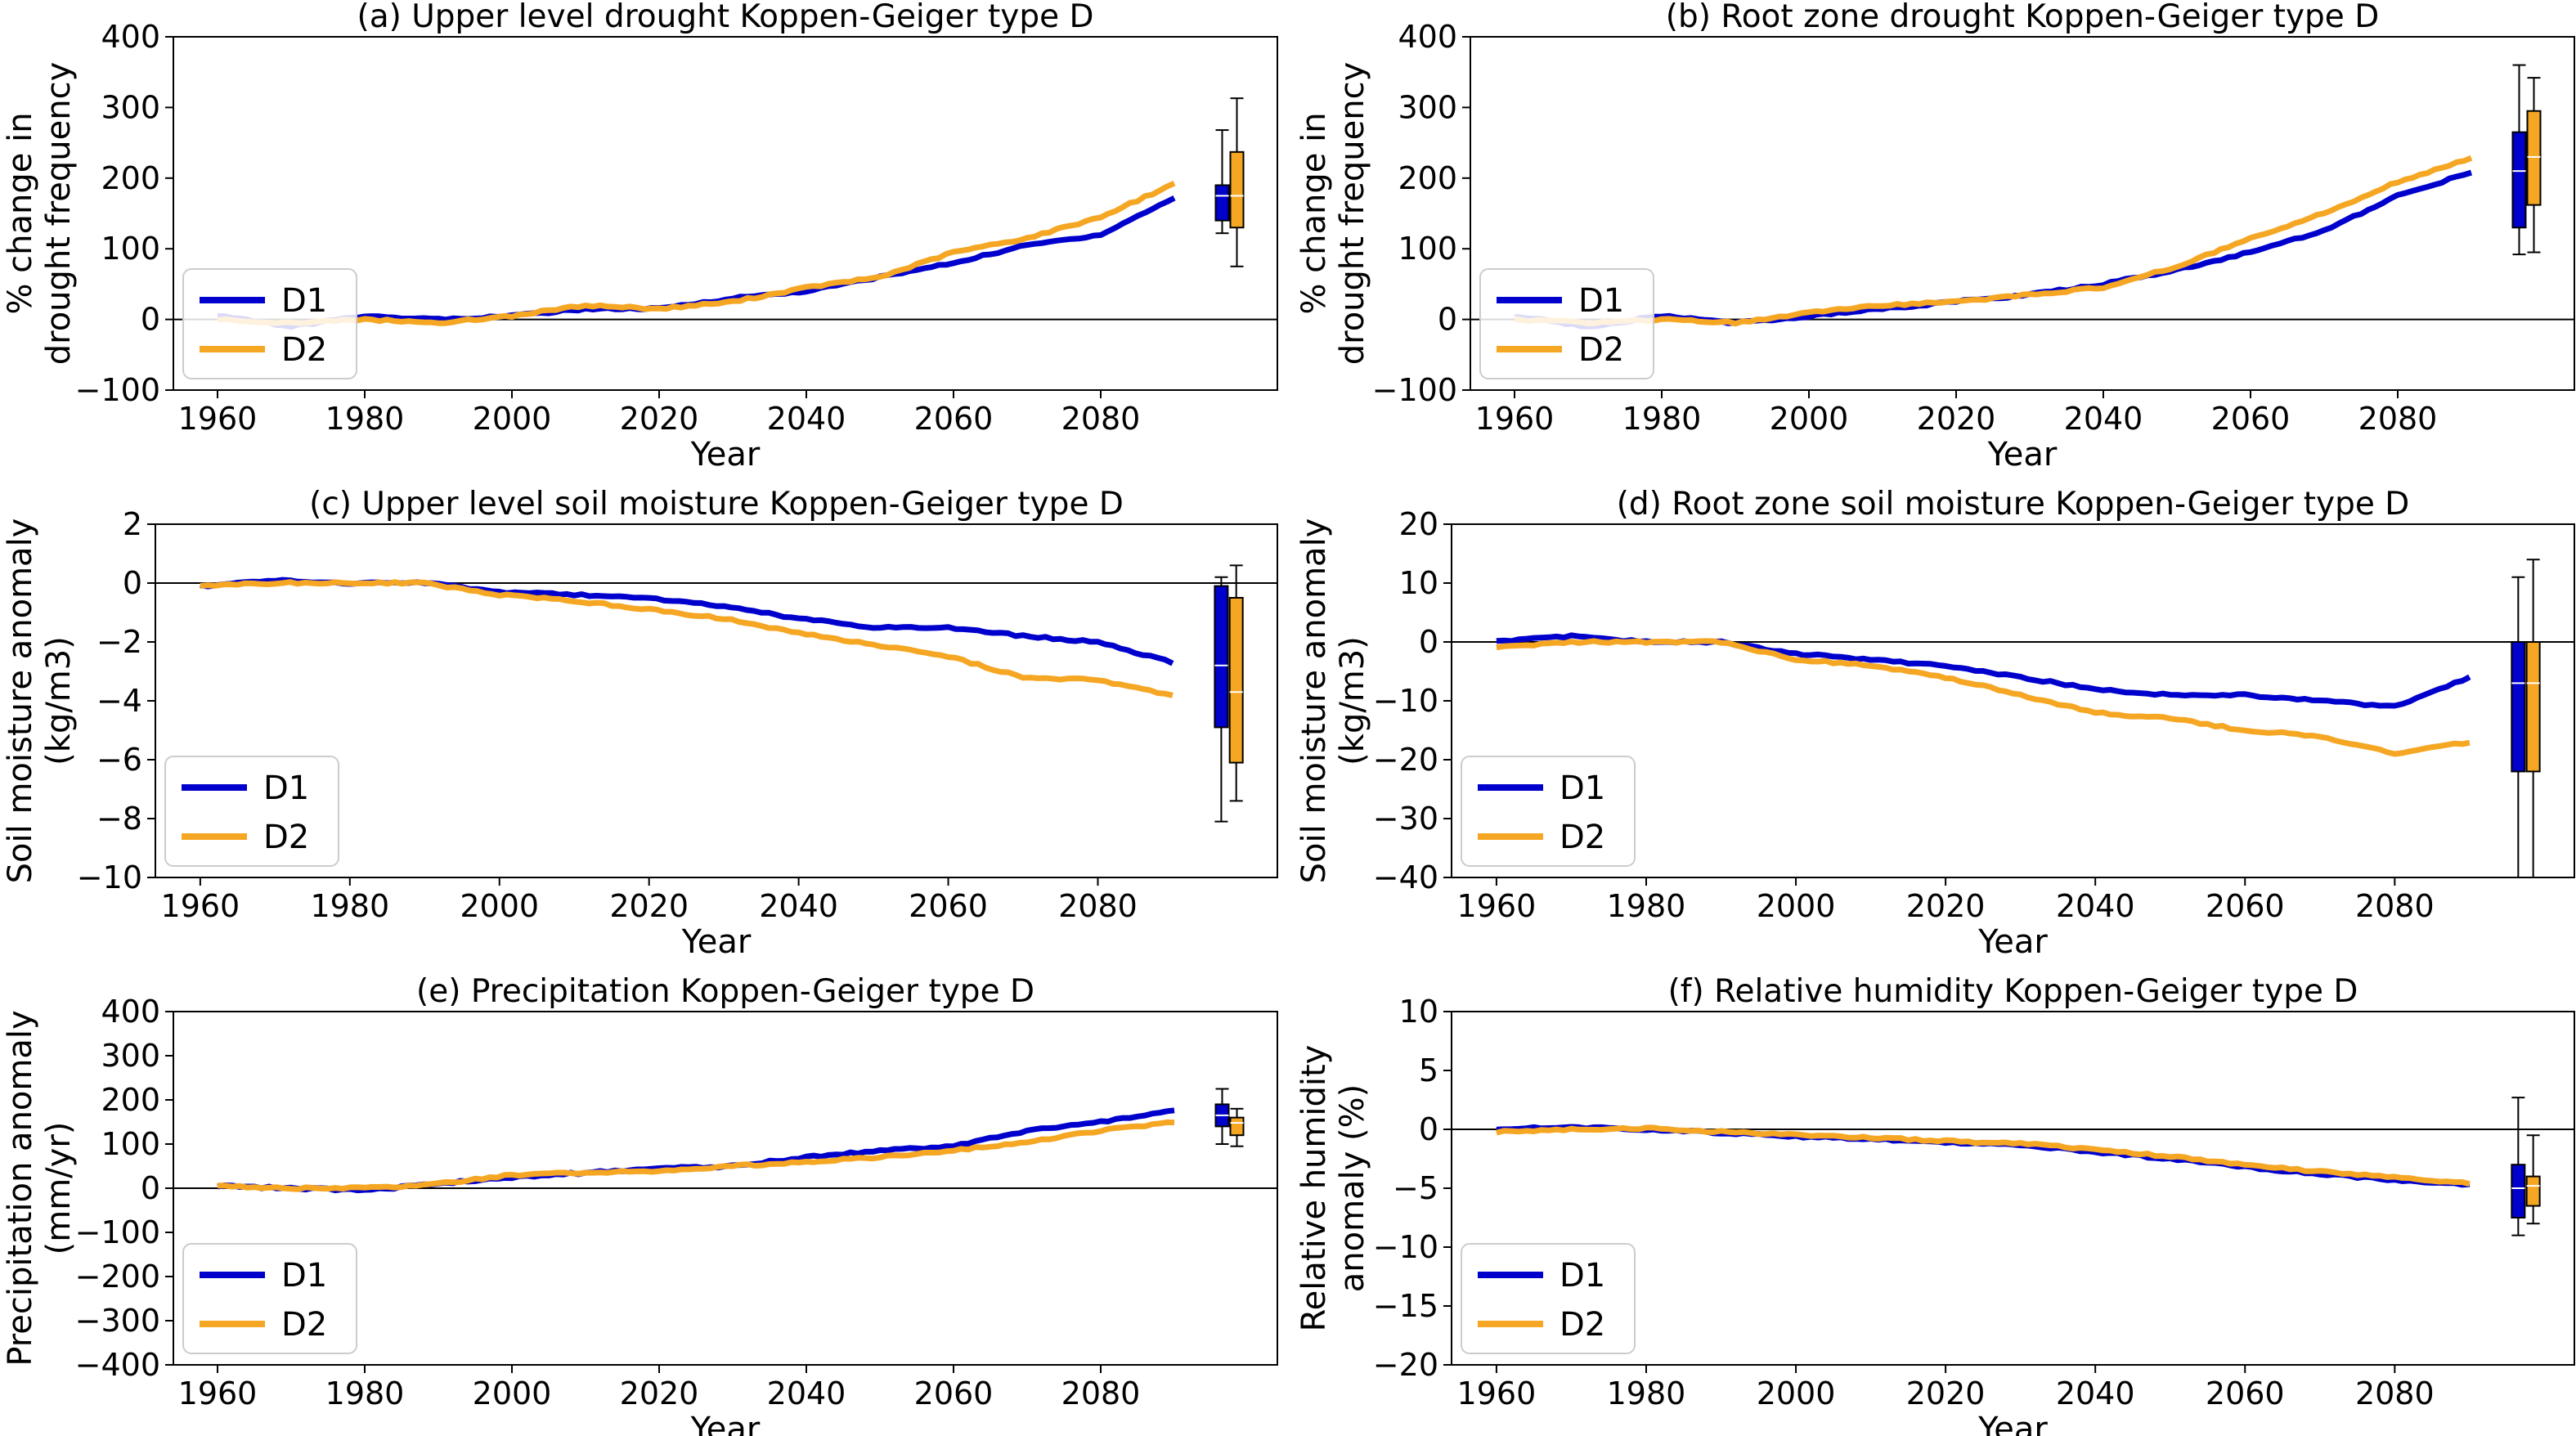 This screenshot has width=2576, height=1436. Describe the element at coordinates (132, 524) in the screenshot. I see `y-tick-label: 2` at that location.